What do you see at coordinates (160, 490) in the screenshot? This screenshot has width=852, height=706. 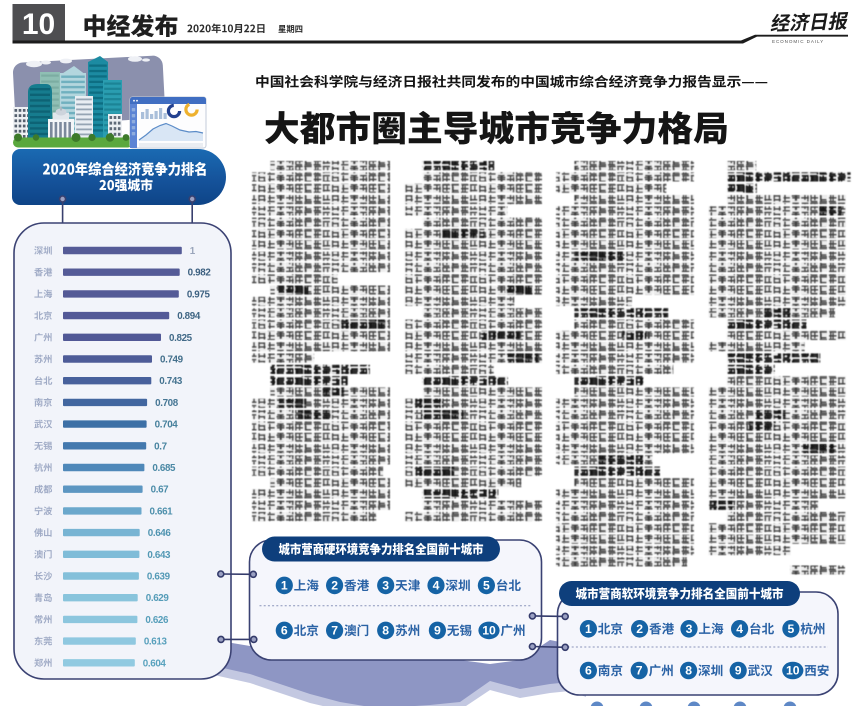 I see `svg-text: 0.67` at bounding box center [160, 490].